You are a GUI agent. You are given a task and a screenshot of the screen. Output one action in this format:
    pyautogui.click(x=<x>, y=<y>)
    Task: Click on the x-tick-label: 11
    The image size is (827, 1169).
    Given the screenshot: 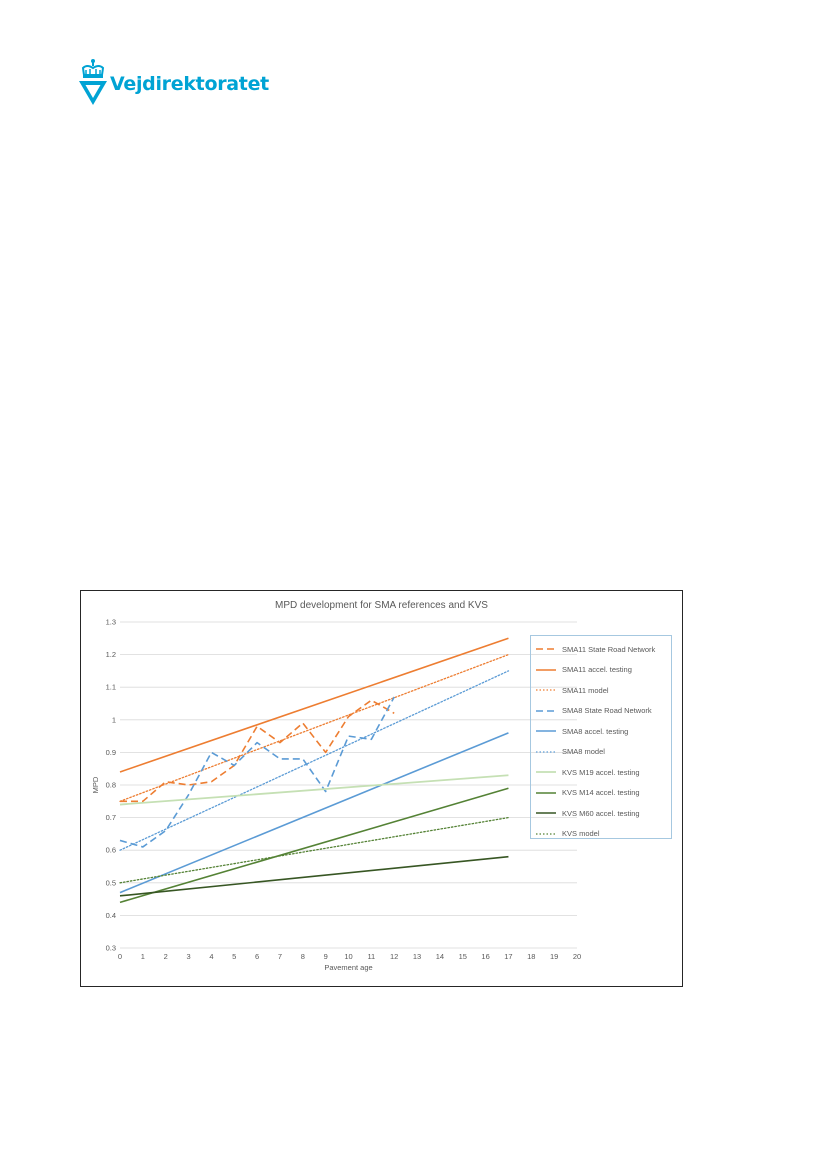 What is the action you would take?
    pyautogui.click(x=371, y=956)
    